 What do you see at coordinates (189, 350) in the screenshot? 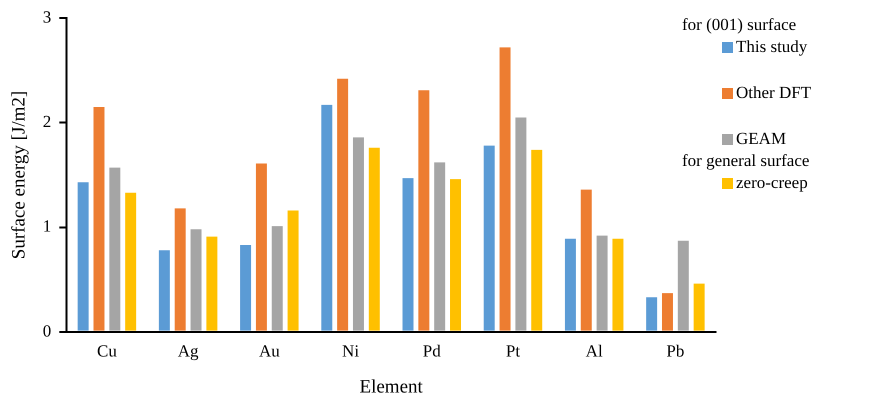
I see `x-tick-label: Ag` at bounding box center [189, 350].